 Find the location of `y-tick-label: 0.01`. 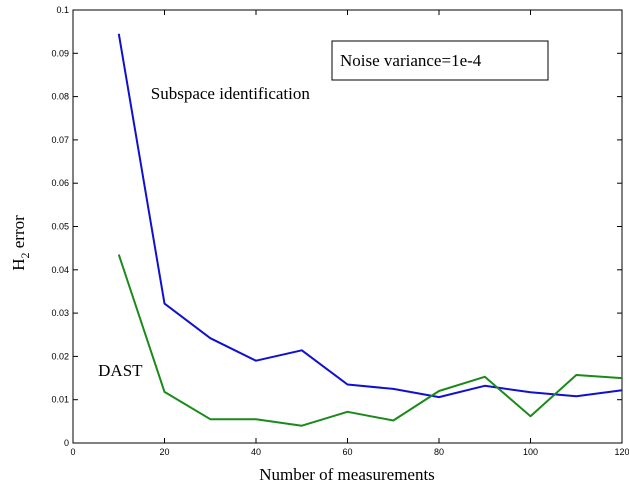

y-tick-label: 0.01 is located at coordinates (60, 400).